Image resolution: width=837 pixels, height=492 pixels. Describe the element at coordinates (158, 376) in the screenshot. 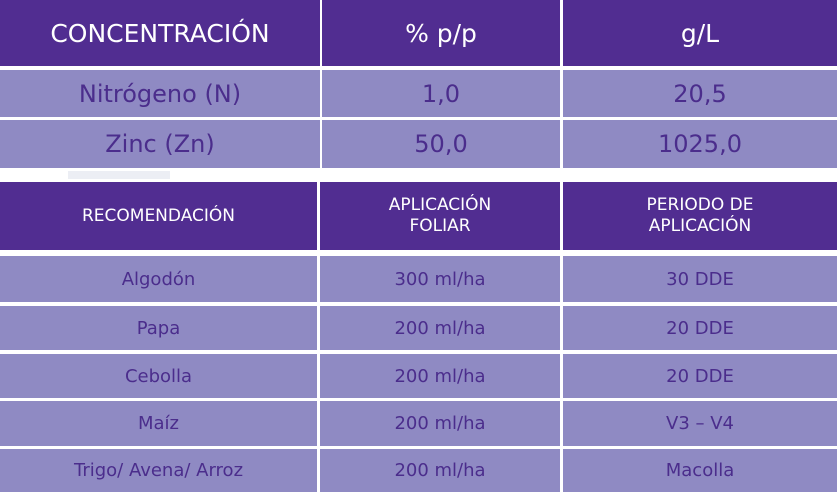

I see `table-cell: Cebolla` at that location.